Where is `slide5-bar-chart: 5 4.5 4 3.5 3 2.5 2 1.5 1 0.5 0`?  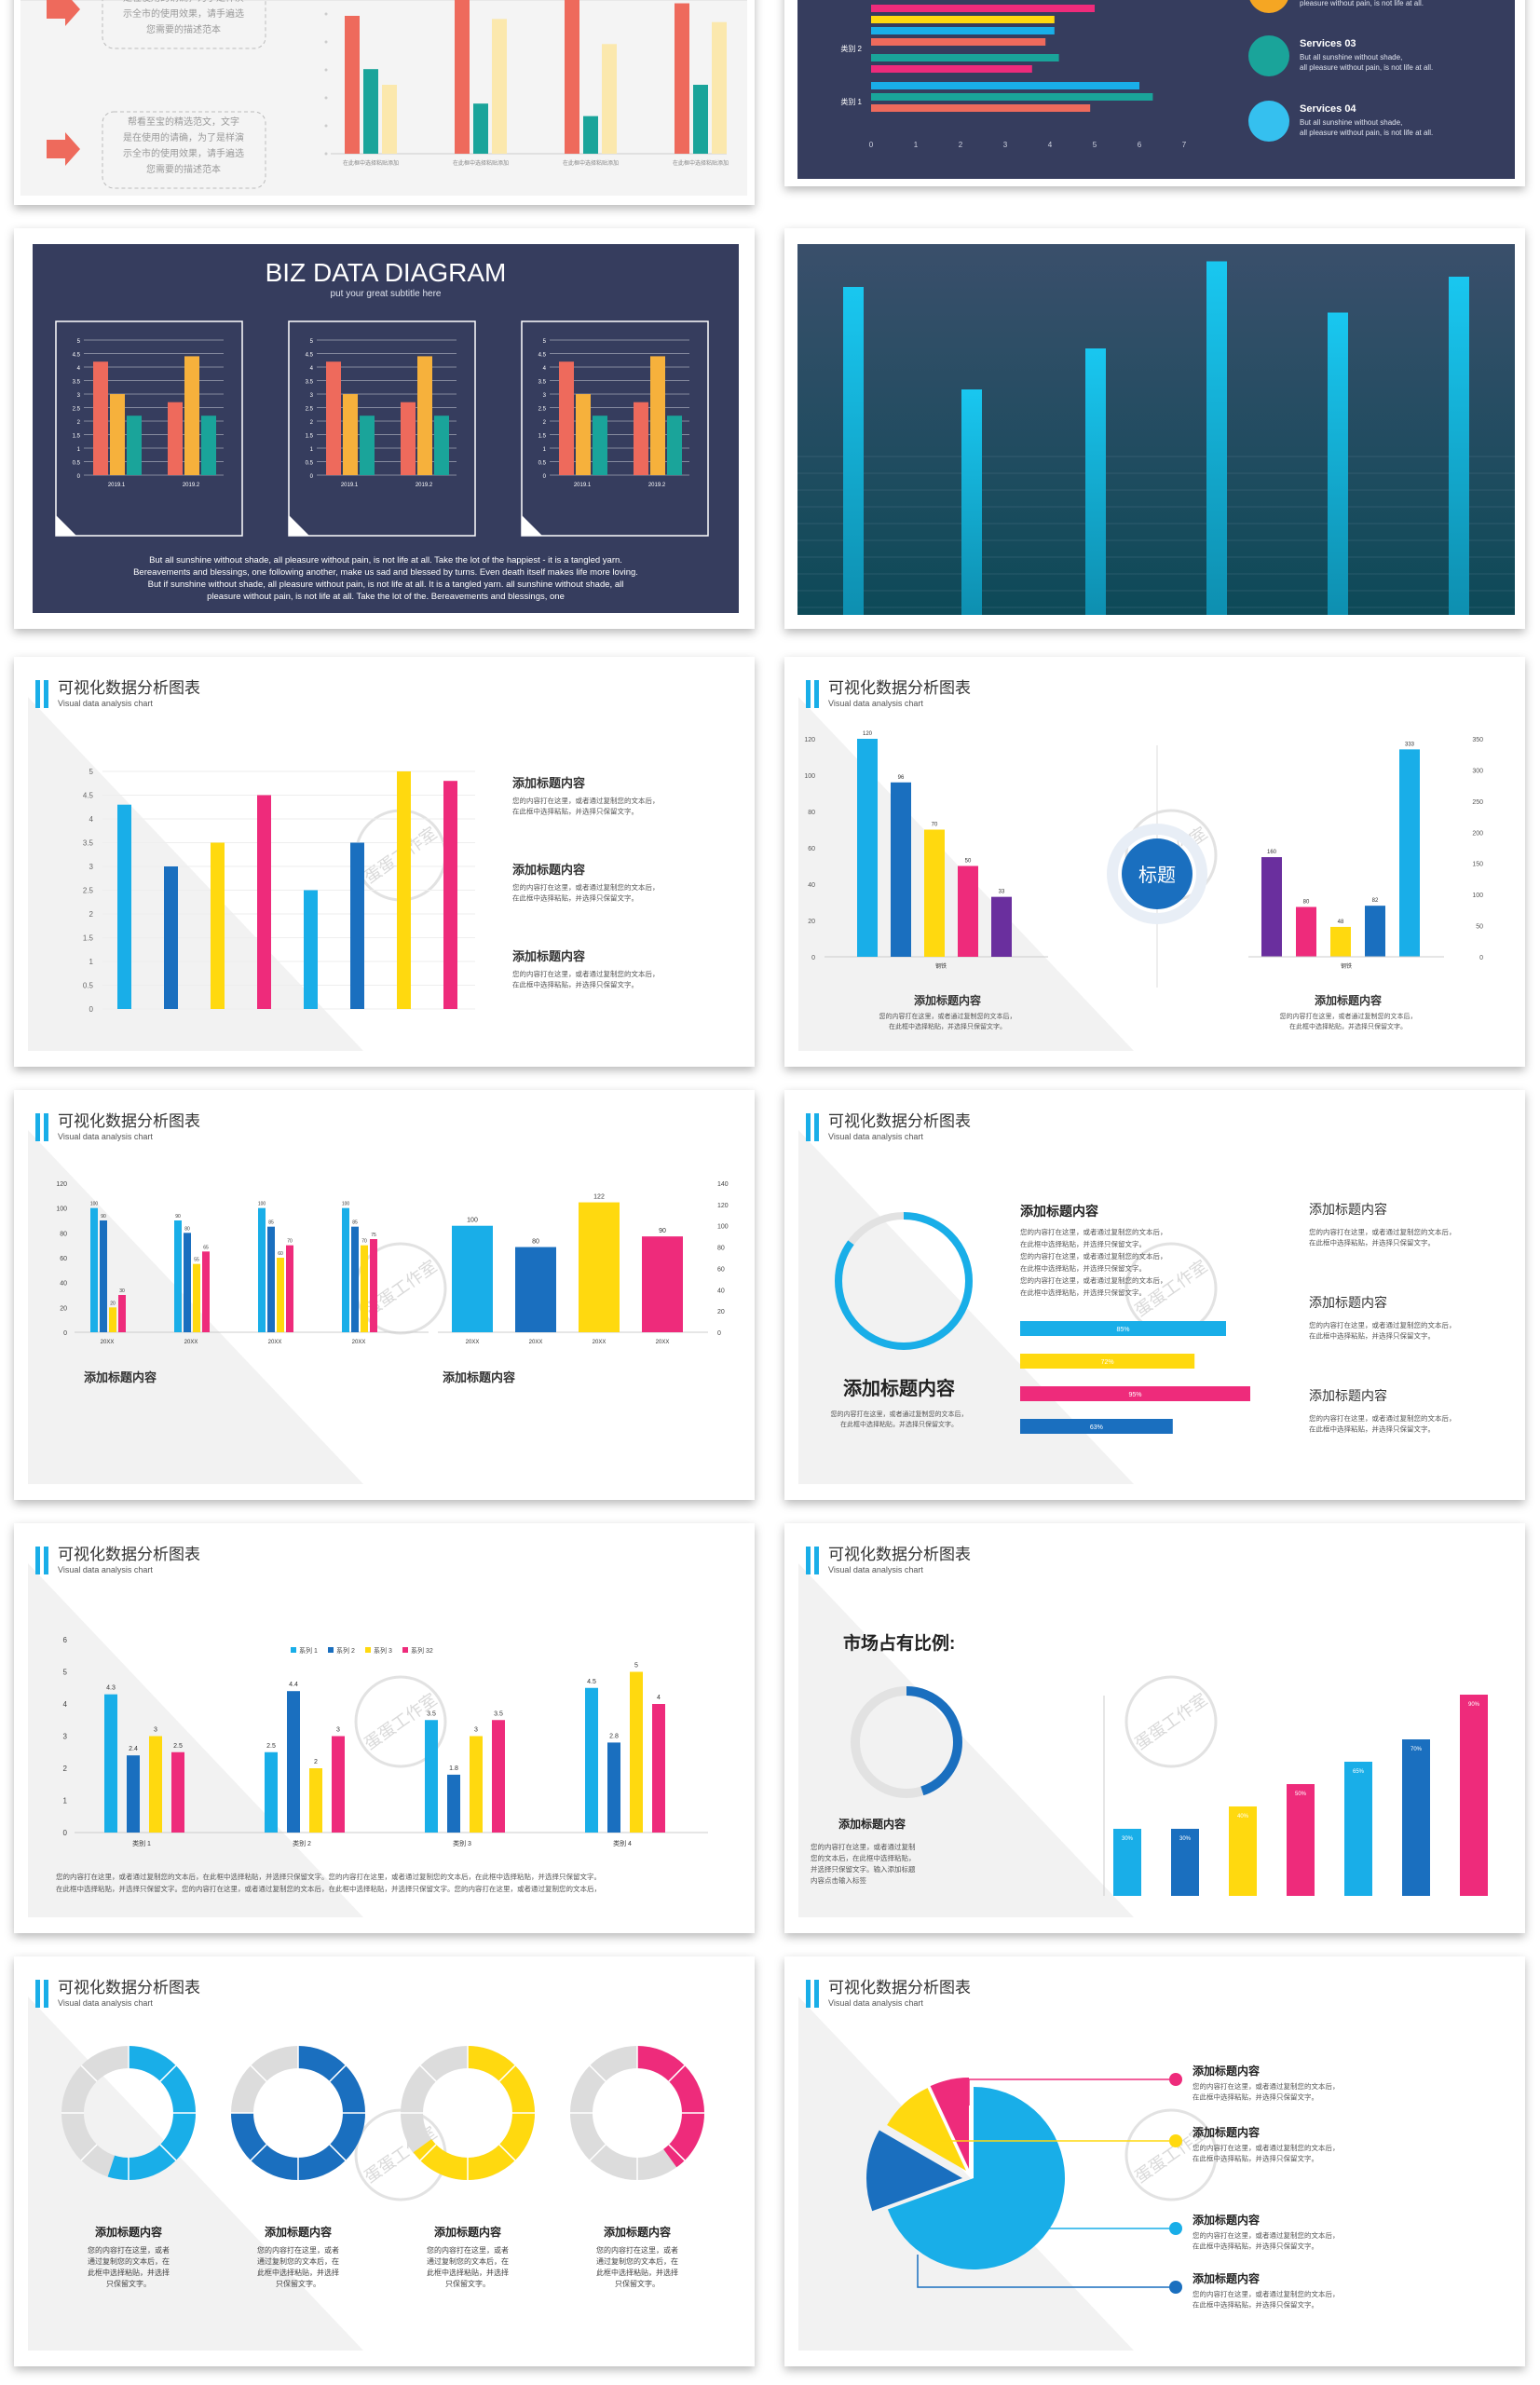
slide5-bar-chart: 5 4.5 4 3.5 3 2.5 2 1.5 1 0.5 0 is located at coordinates (279, 891).